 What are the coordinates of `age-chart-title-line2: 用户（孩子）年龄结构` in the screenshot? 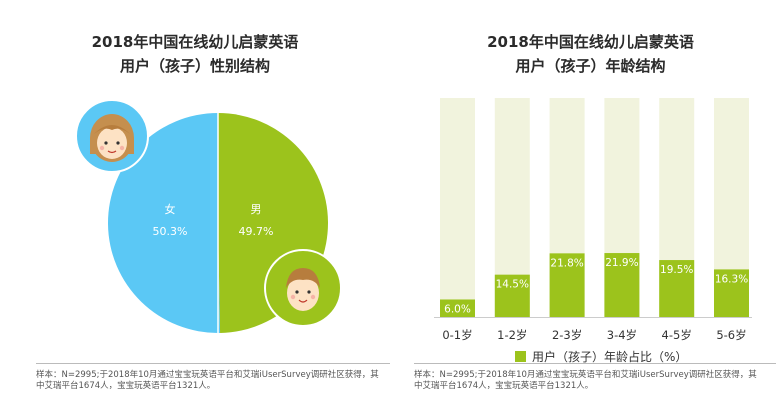 It's located at (590, 66).